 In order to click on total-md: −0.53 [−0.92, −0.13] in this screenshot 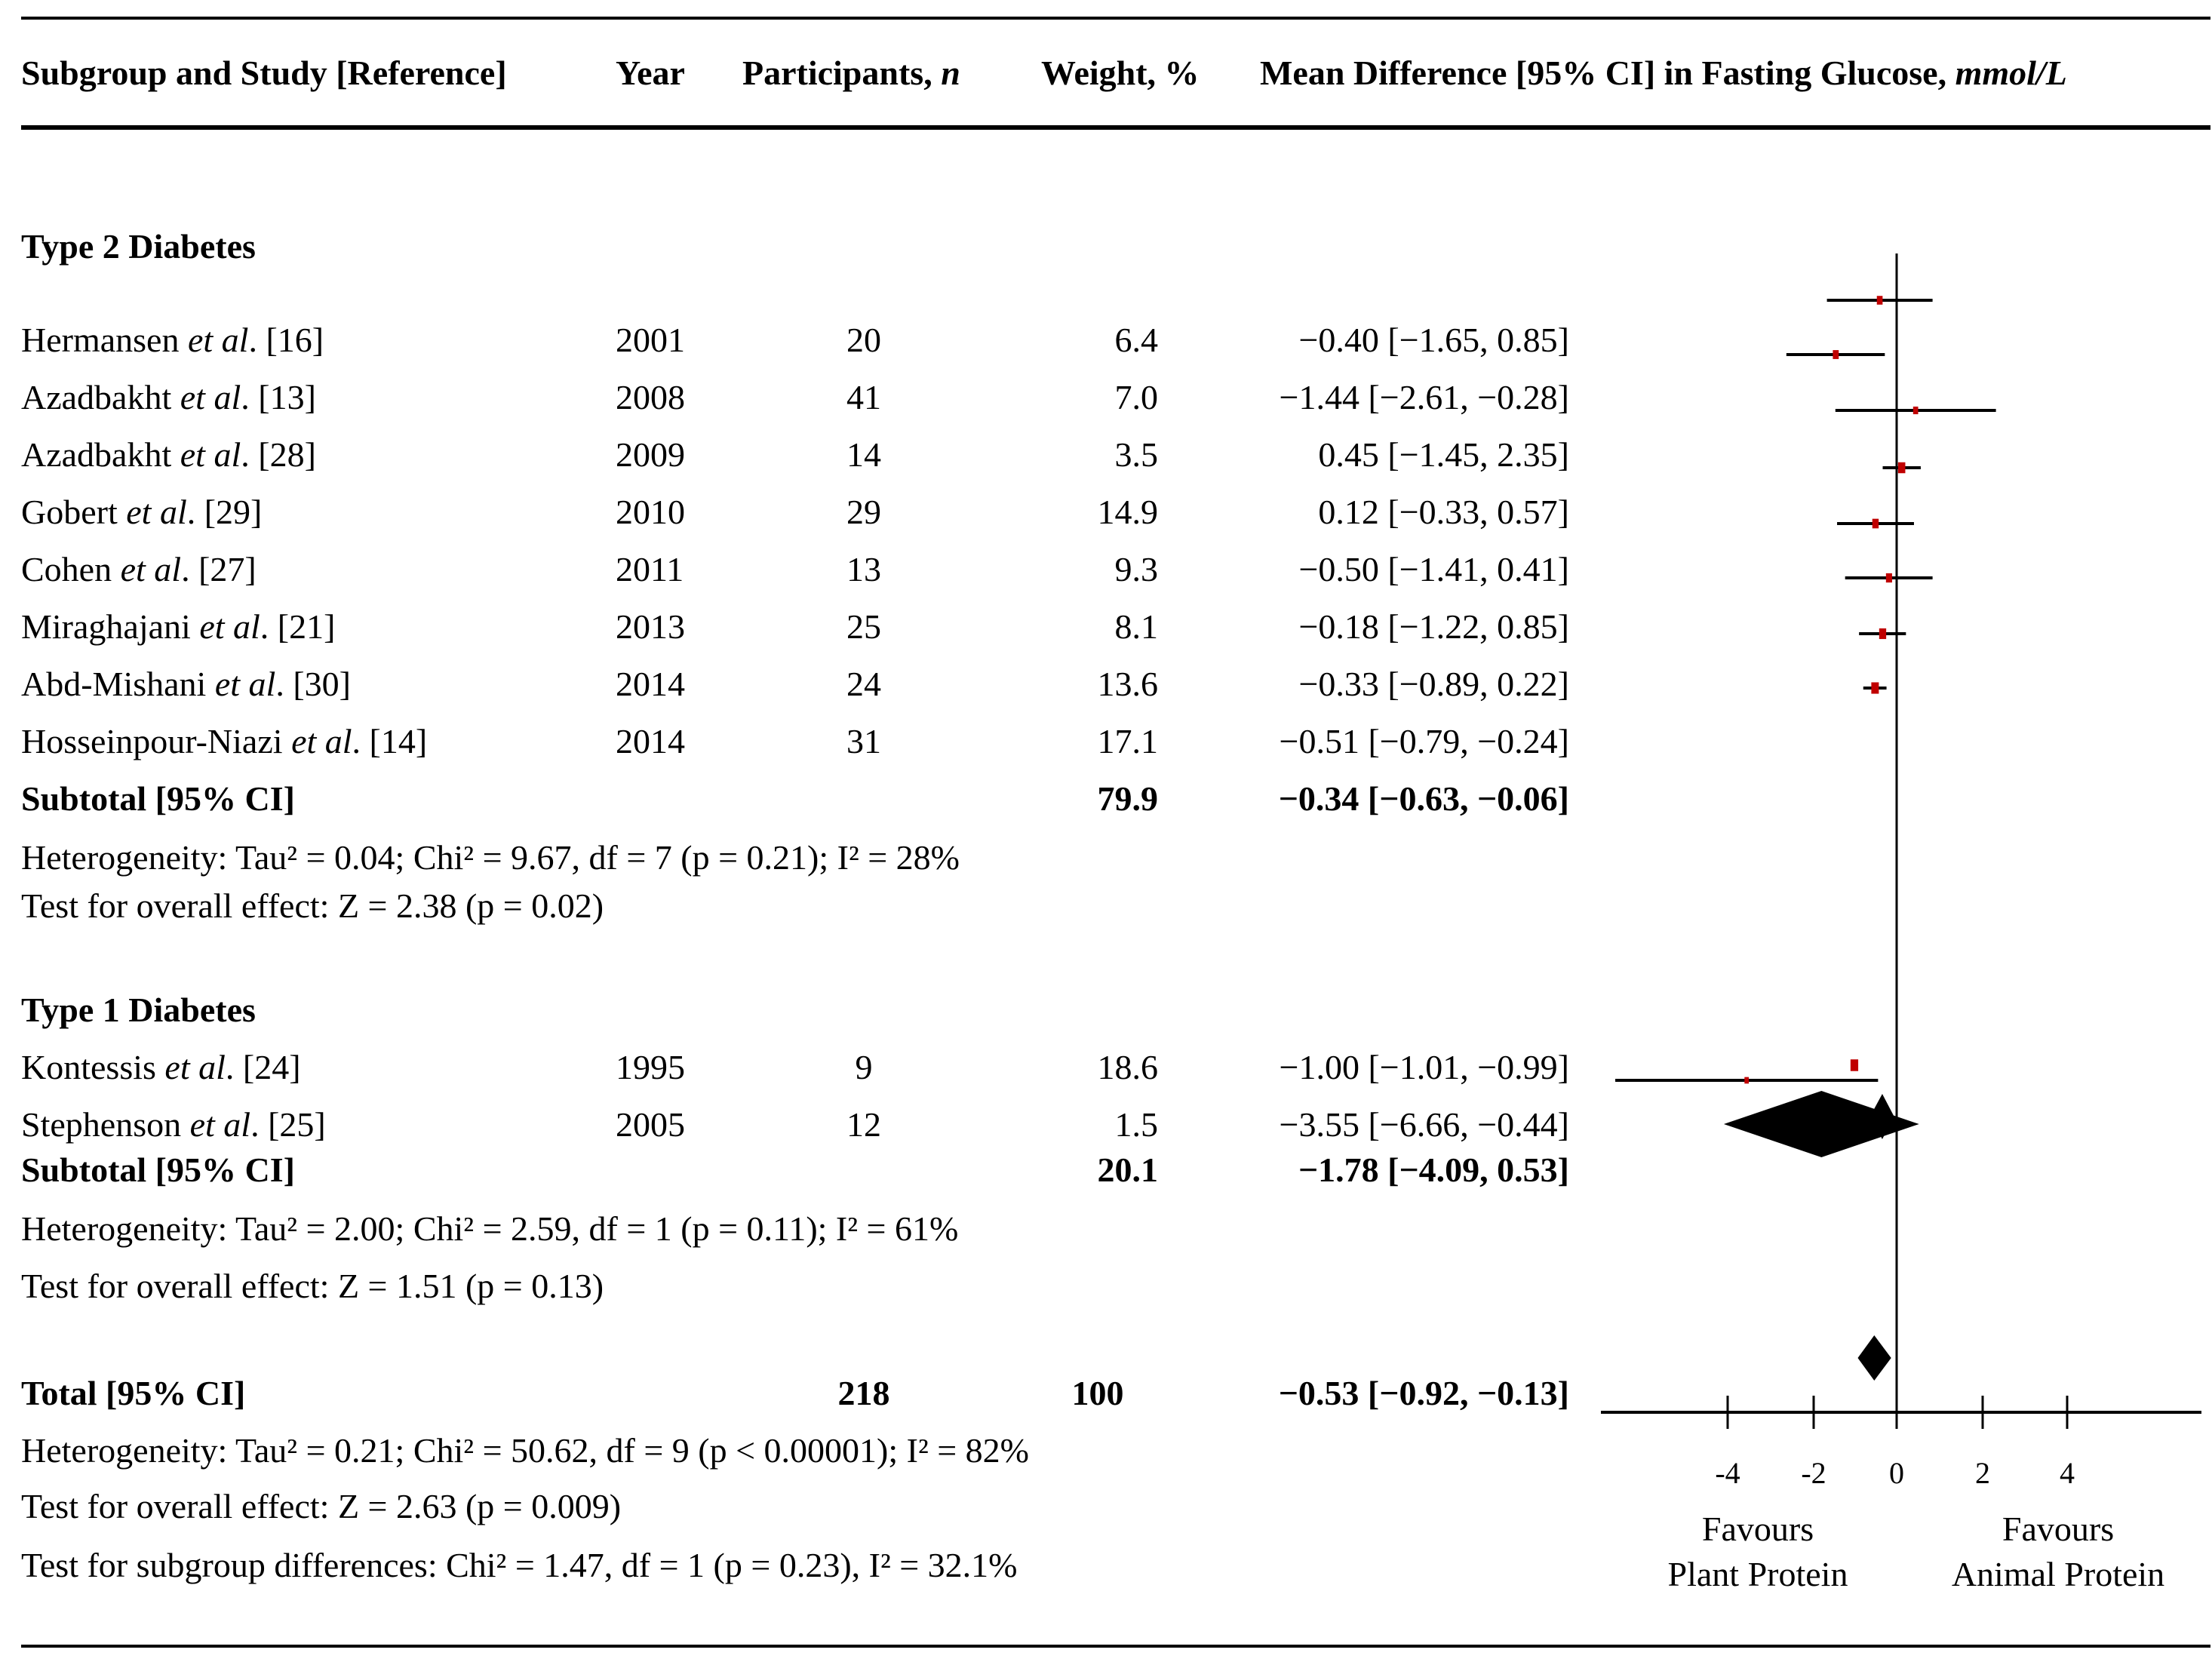, I will do `click(1423, 1393)`.